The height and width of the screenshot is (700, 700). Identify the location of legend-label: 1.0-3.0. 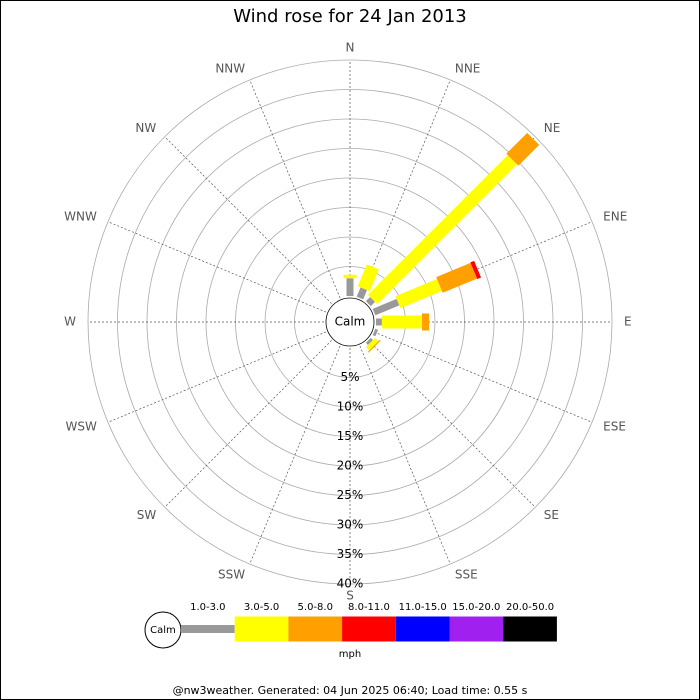
(207, 607).